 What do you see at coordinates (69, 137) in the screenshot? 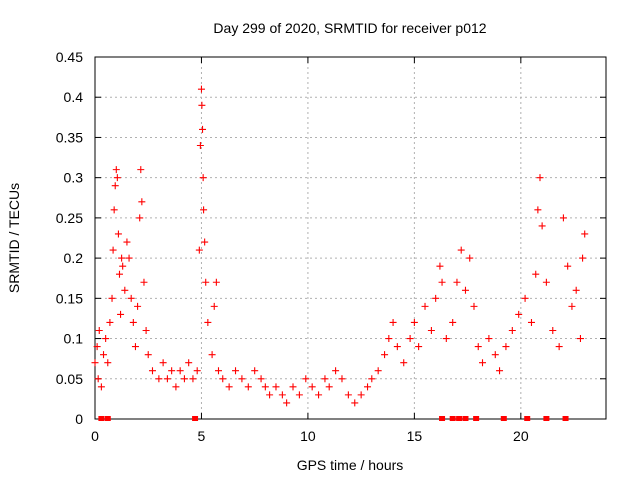
I see `y-tick-label: 0.35` at bounding box center [69, 137].